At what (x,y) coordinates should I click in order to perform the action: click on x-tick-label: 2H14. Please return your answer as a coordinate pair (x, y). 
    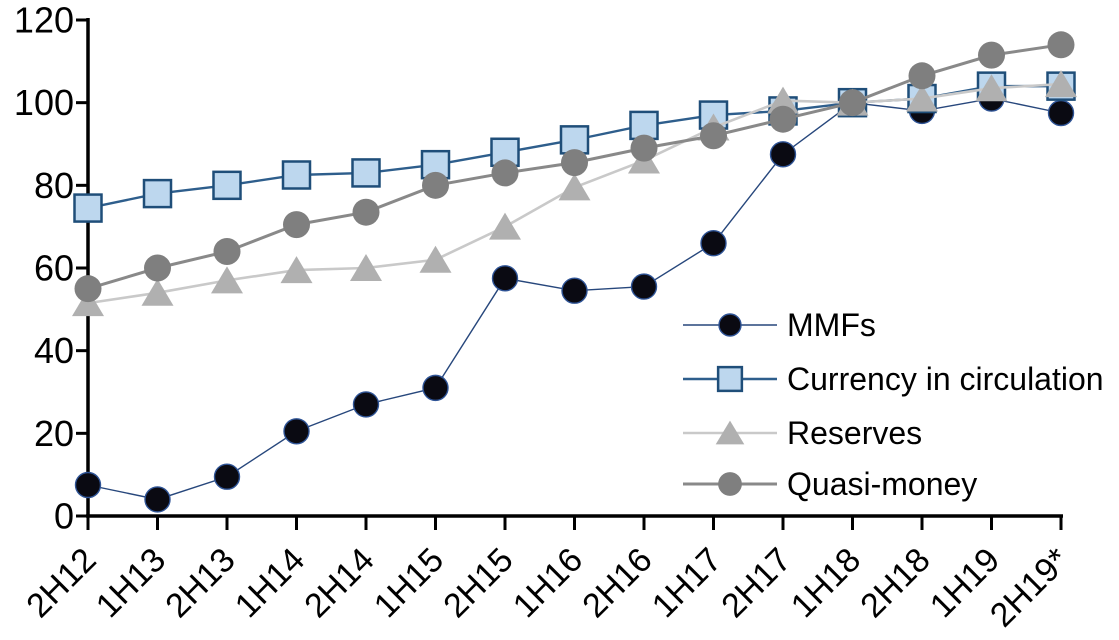
    Looking at the image, I should click on (339, 583).